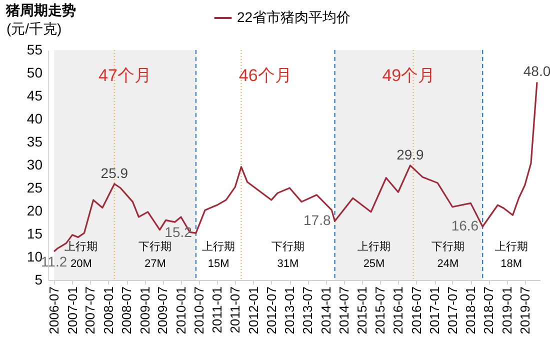 This screenshot has height=348, width=550. I want to click on data-label: 15.2, so click(178, 232).